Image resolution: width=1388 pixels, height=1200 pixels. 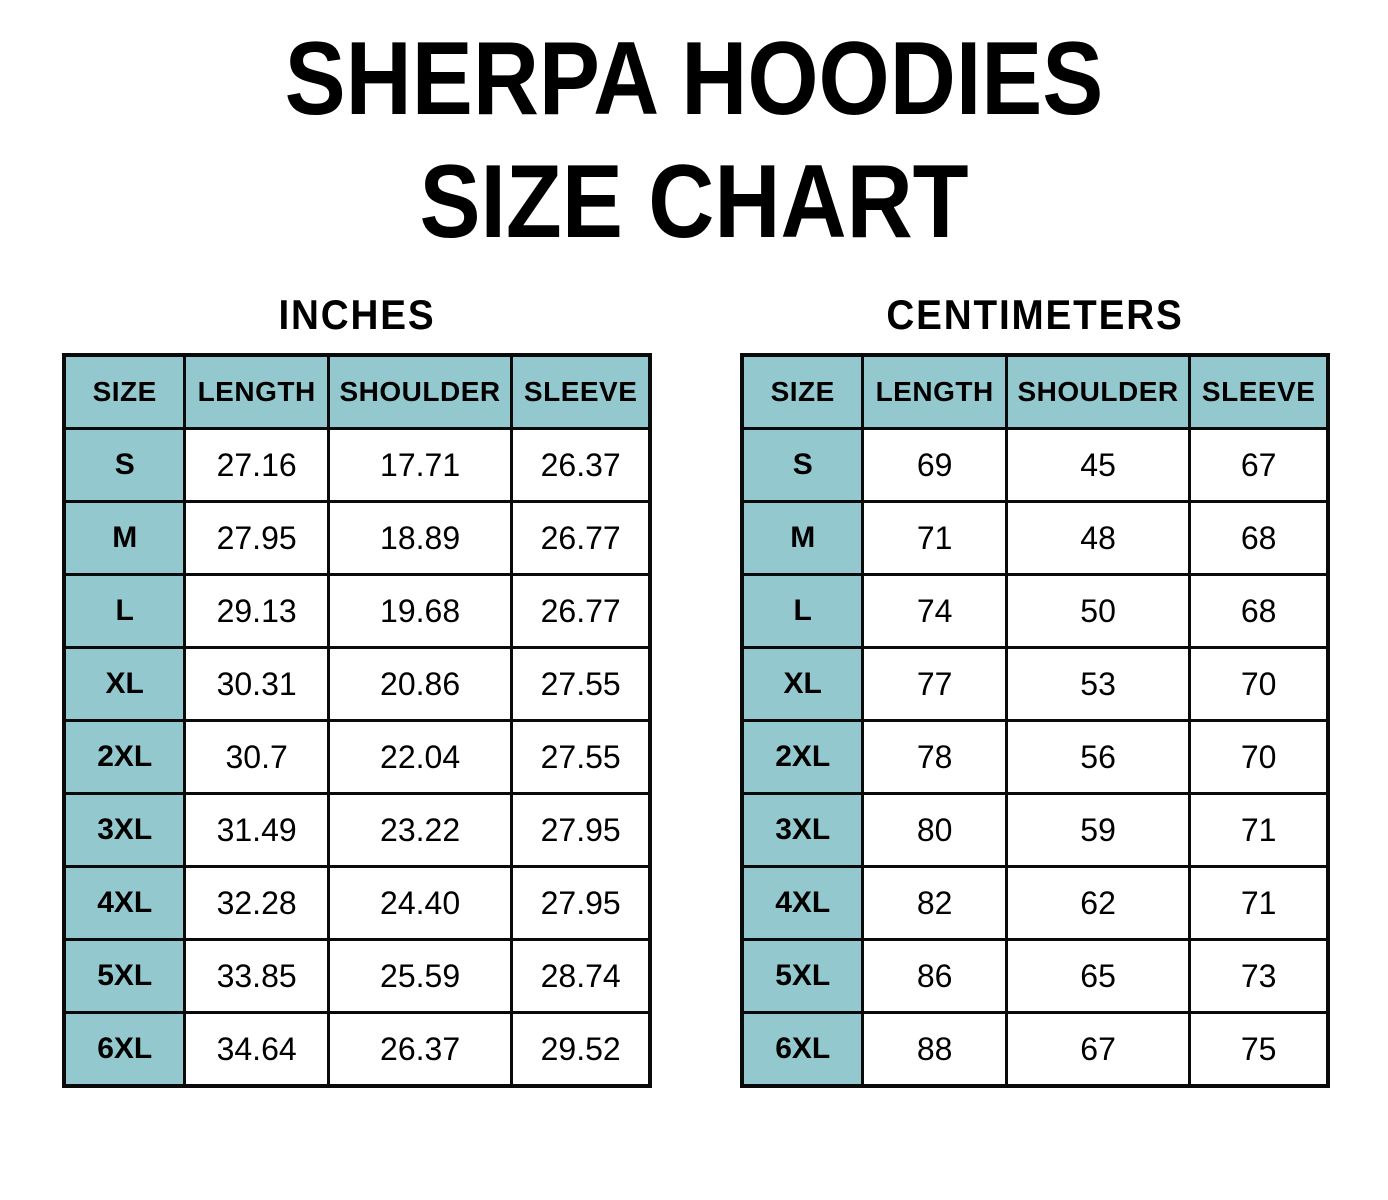 I want to click on table-row: M 71 48 68, so click(x=1035, y=538).